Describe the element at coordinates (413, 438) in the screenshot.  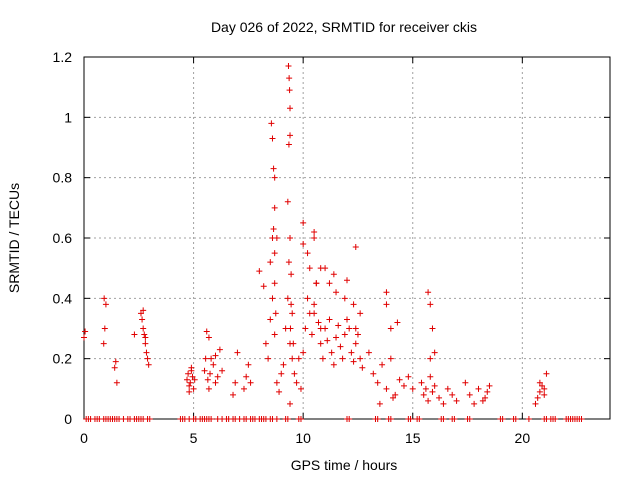
I see `x-tick-label: 15` at that location.